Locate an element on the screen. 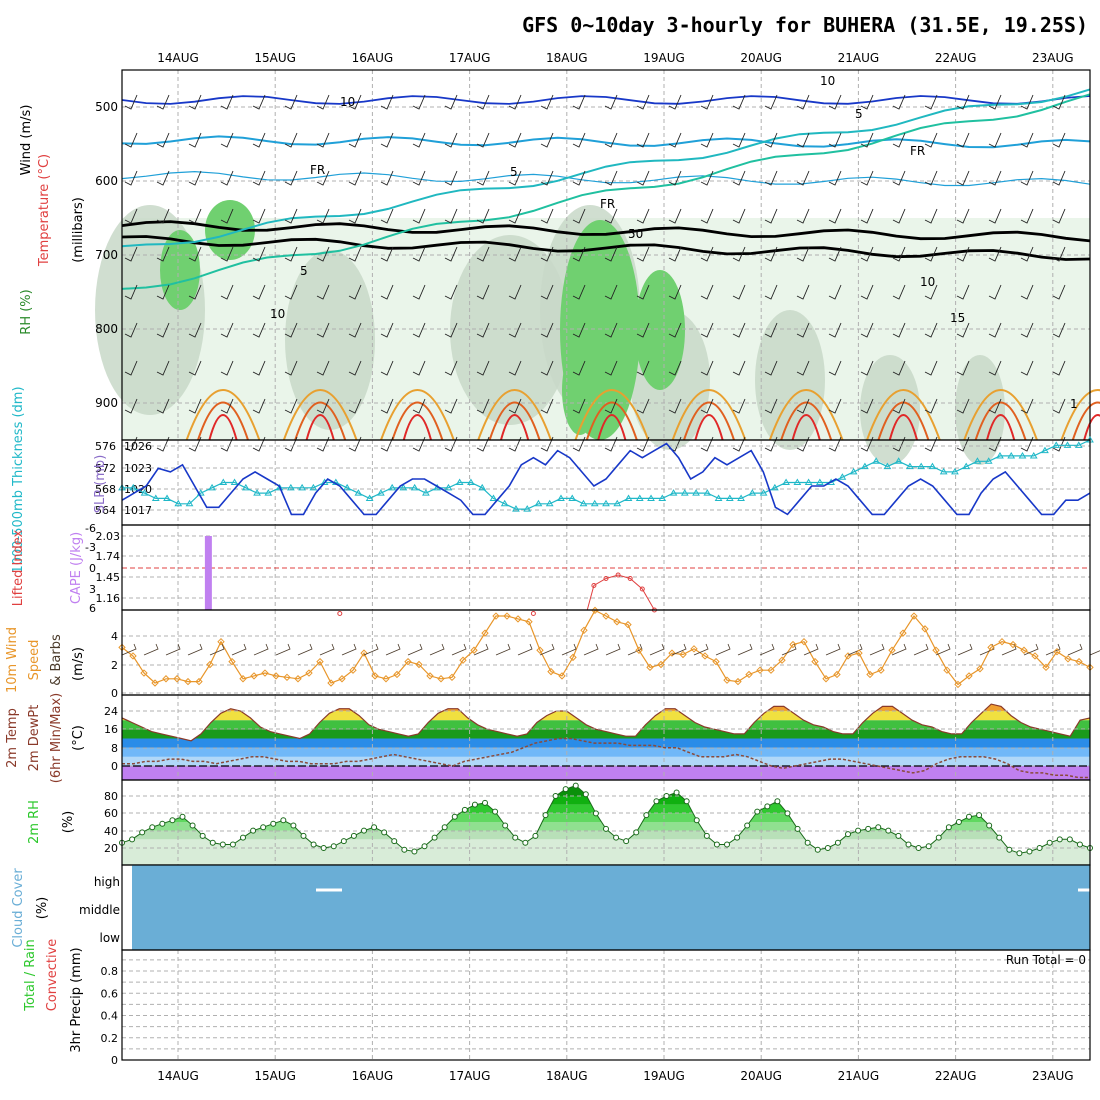 The image size is (1100, 1100). thickness-axis-label: 1000-500mb Thickness (dm) is located at coordinates (18, 479).